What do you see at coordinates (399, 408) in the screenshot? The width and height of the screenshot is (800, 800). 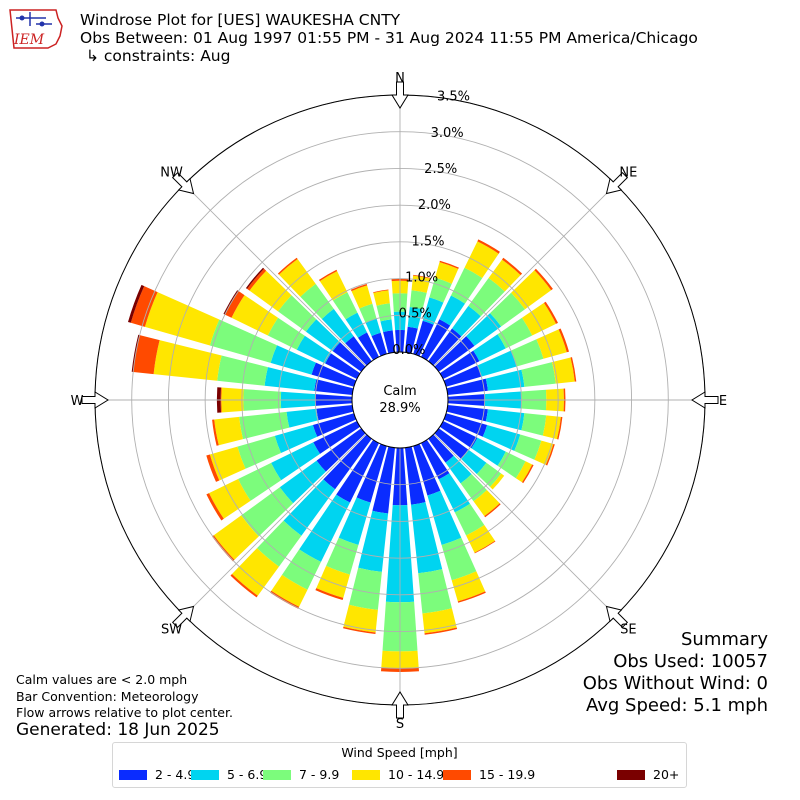 I see `calm-value: 28.9%` at bounding box center [399, 408].